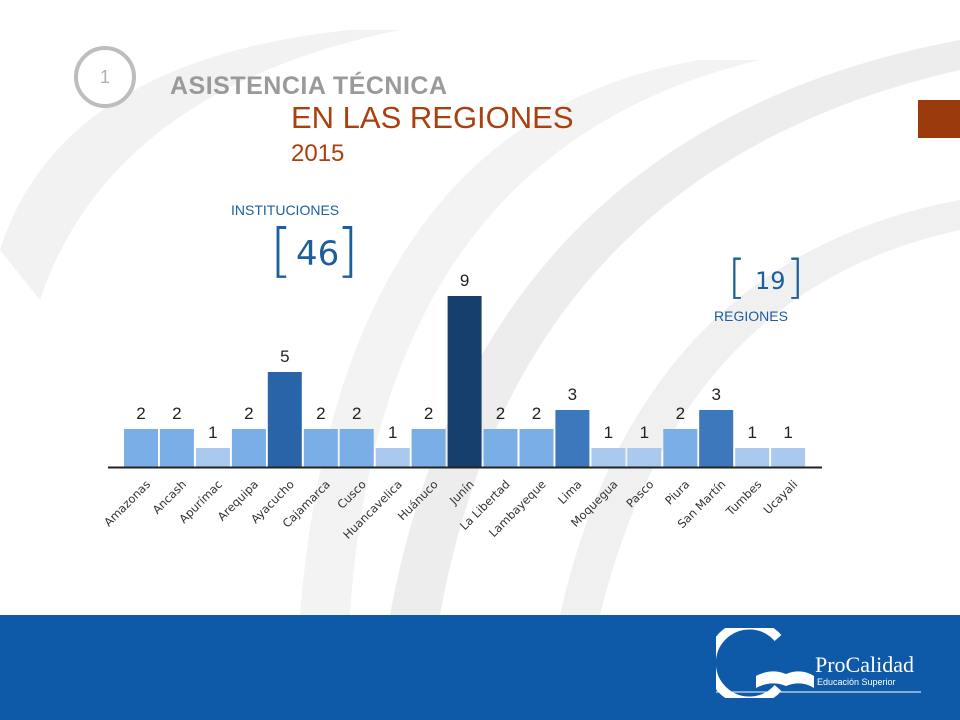 The image size is (960, 720). Describe the element at coordinates (480, 667) in the screenshot. I see `footer-band` at that location.